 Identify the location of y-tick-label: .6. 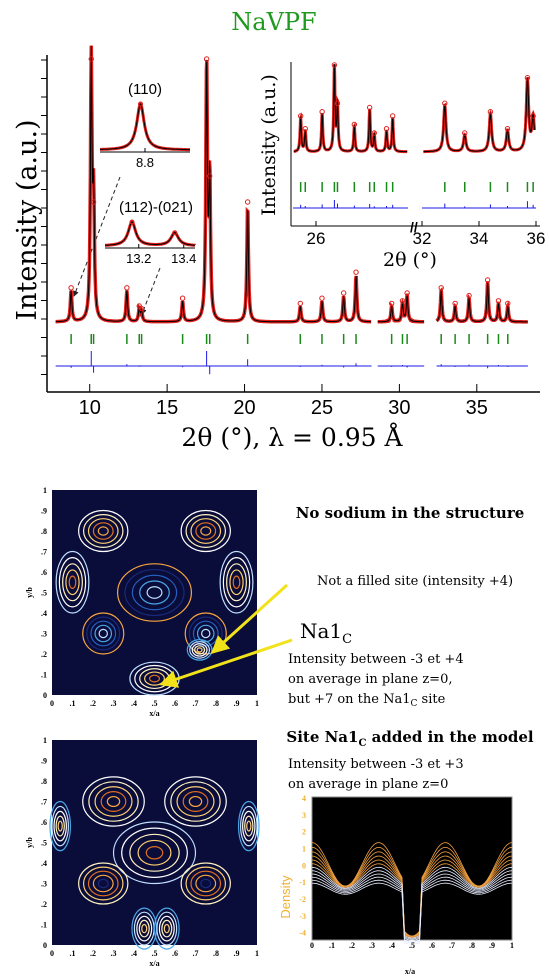
(44, 822).